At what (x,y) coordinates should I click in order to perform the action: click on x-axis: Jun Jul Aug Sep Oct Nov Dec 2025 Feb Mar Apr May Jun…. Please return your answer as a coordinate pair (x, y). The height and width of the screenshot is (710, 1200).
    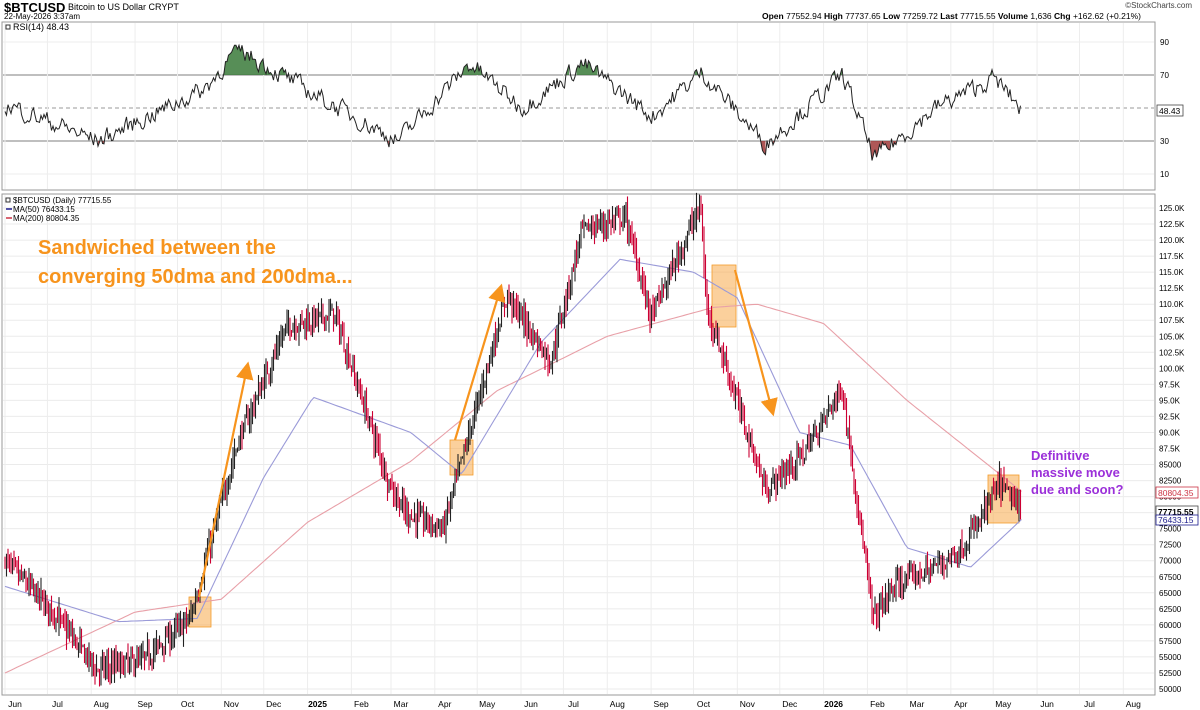
    Looking at the image, I should click on (574, 704).